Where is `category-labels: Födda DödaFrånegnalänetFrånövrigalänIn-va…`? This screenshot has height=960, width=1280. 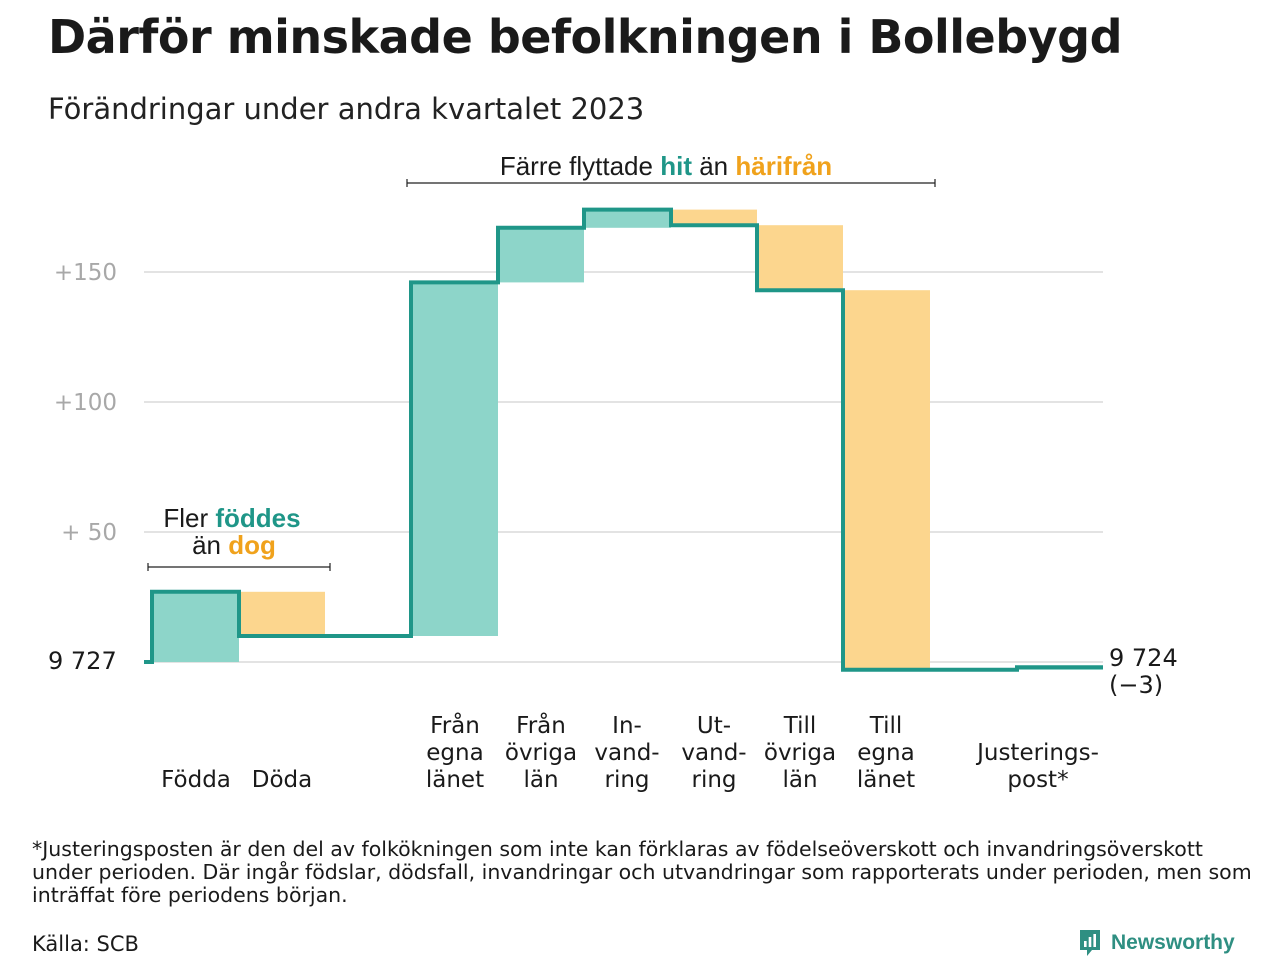 category-labels: Födda DödaFrånegnalänetFrånövrigalänIn-va… is located at coordinates (630, 752).